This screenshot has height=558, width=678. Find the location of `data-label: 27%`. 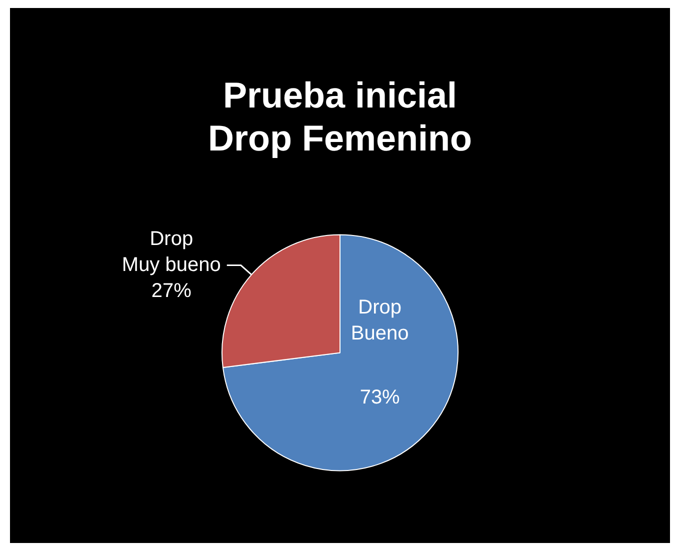

data-label: 27% is located at coordinates (171, 291).